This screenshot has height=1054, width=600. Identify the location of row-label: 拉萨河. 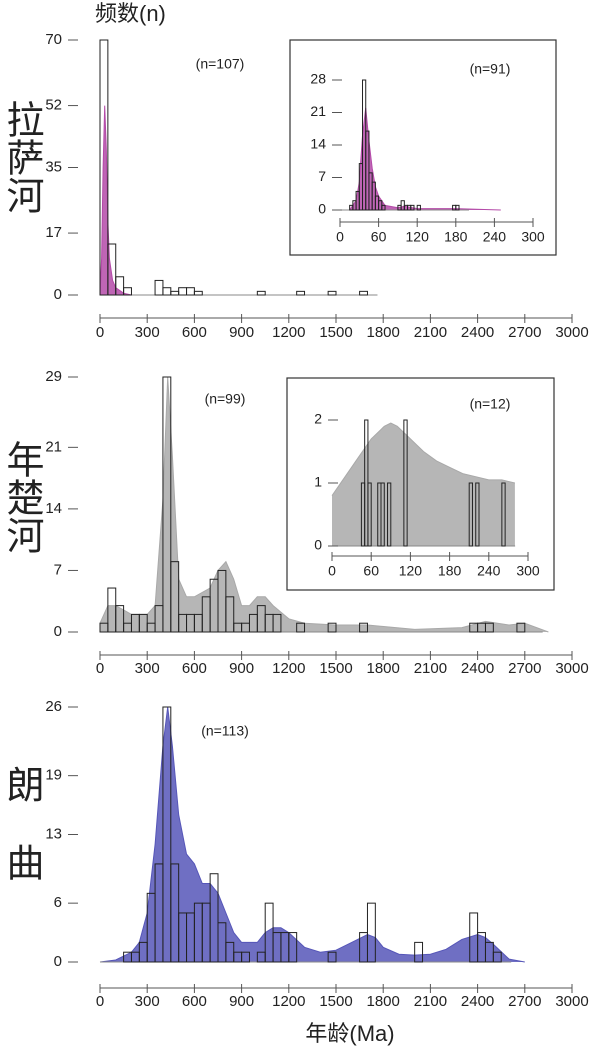
(22, 157).